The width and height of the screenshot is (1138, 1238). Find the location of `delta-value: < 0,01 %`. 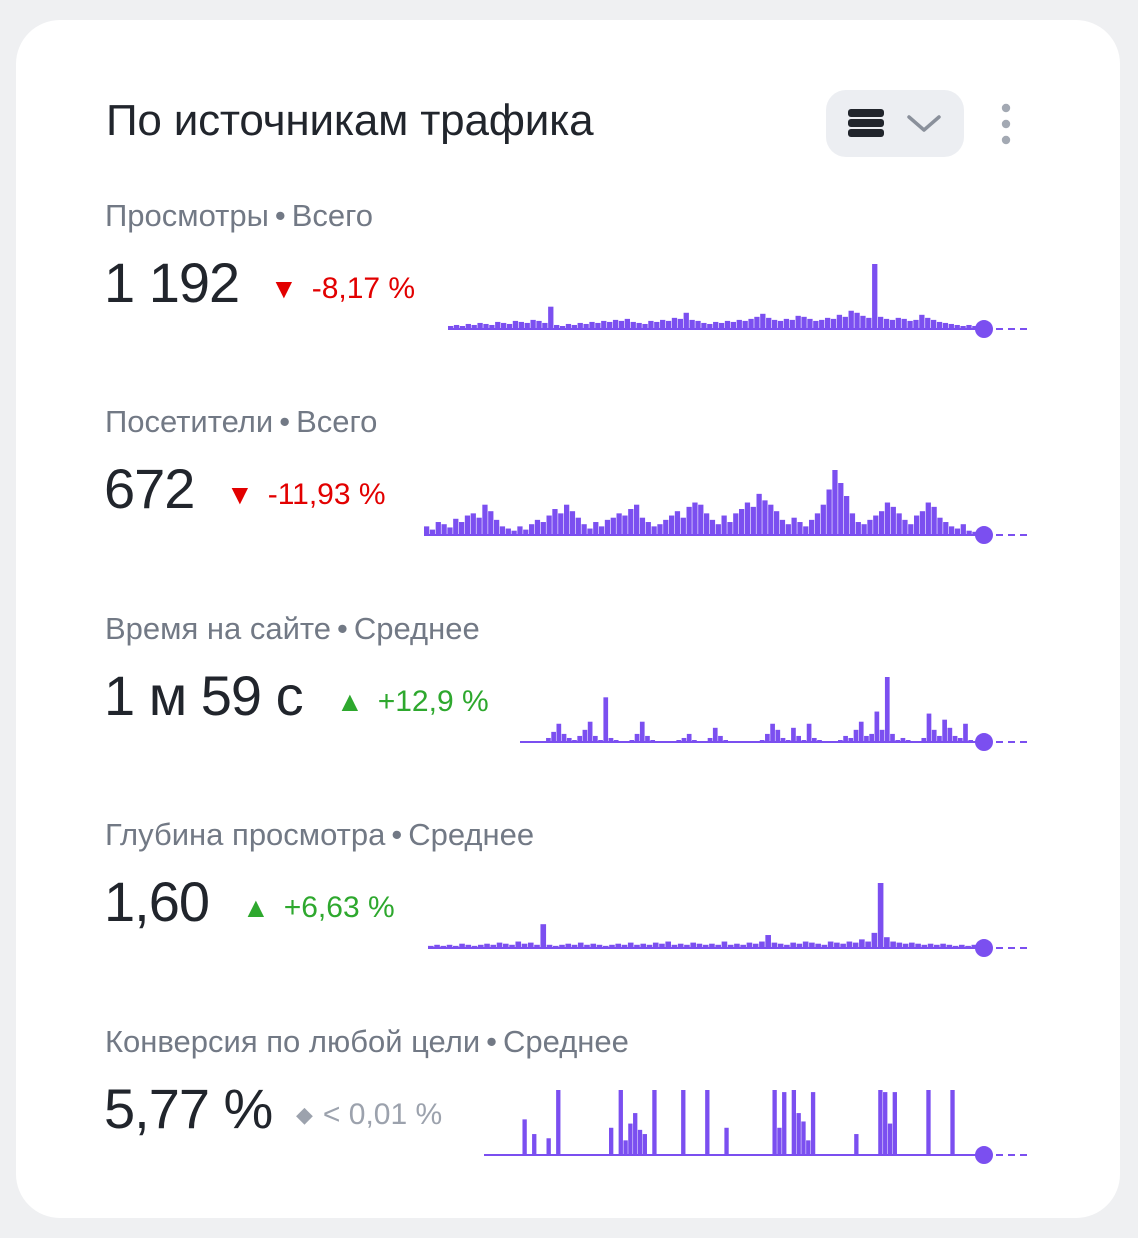

delta-value: < 0,01 % is located at coordinates (382, 1114).